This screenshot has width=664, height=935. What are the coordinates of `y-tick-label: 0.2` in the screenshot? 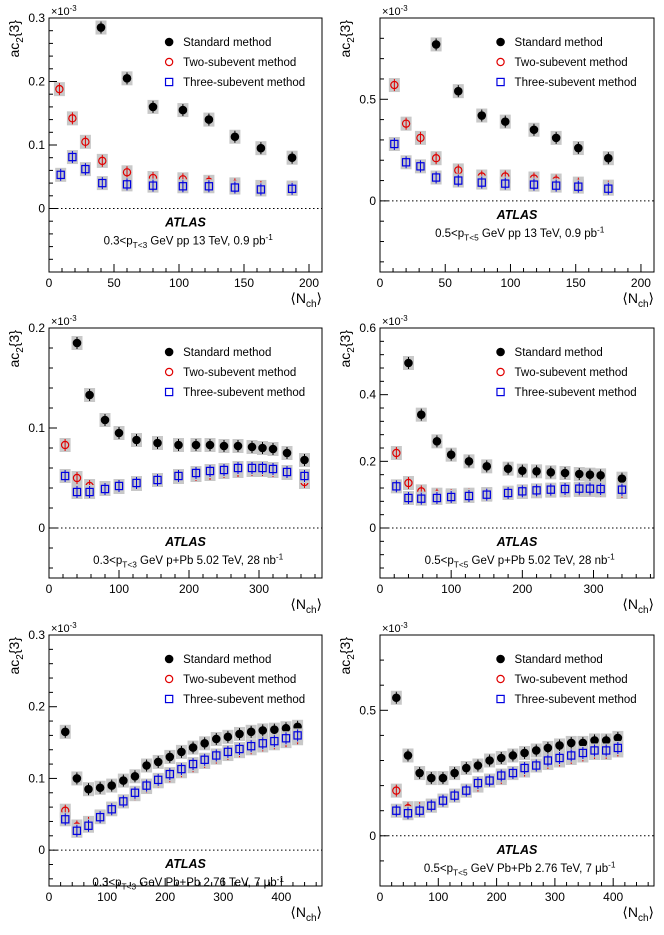 It's located at (36, 82).